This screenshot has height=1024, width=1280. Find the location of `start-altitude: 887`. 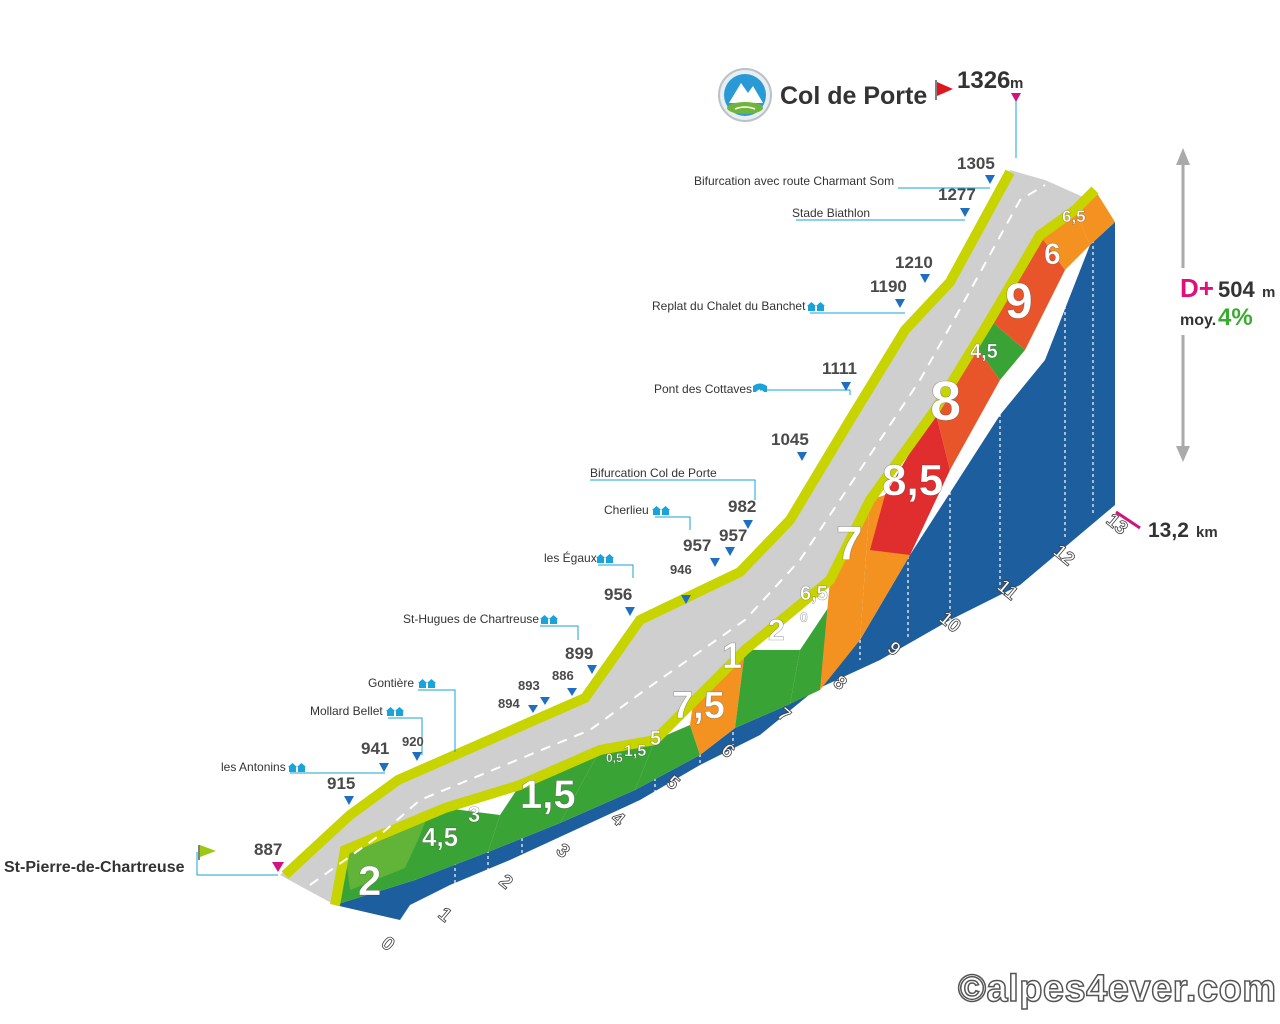

start-altitude: 887 is located at coordinates (268, 849).